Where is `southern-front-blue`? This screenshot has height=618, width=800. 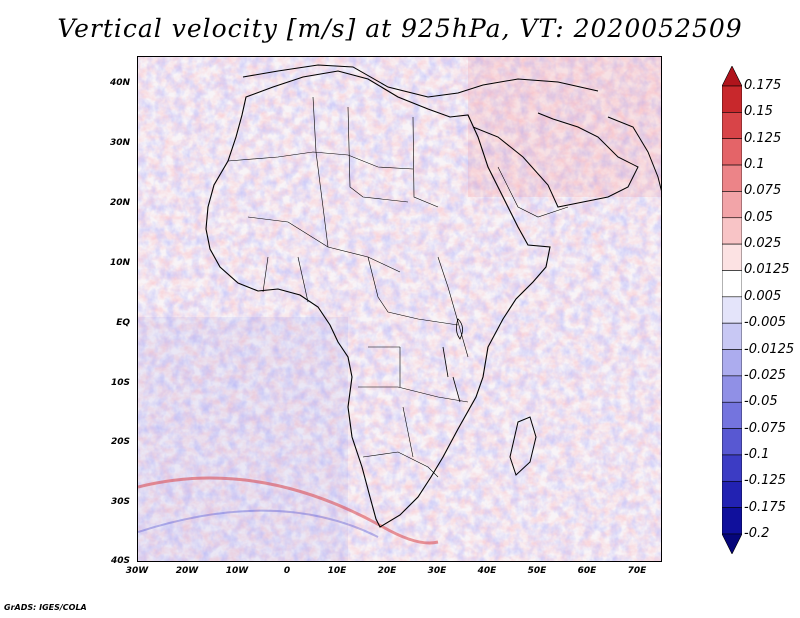 southern-front-blue is located at coordinates (258, 523).